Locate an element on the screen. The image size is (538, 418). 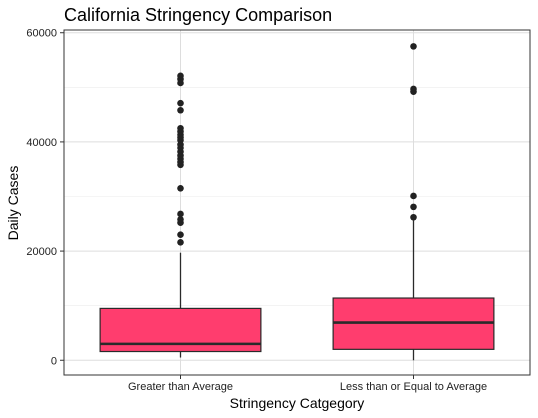
y-tick-label: 0 is located at coordinates (54, 361).